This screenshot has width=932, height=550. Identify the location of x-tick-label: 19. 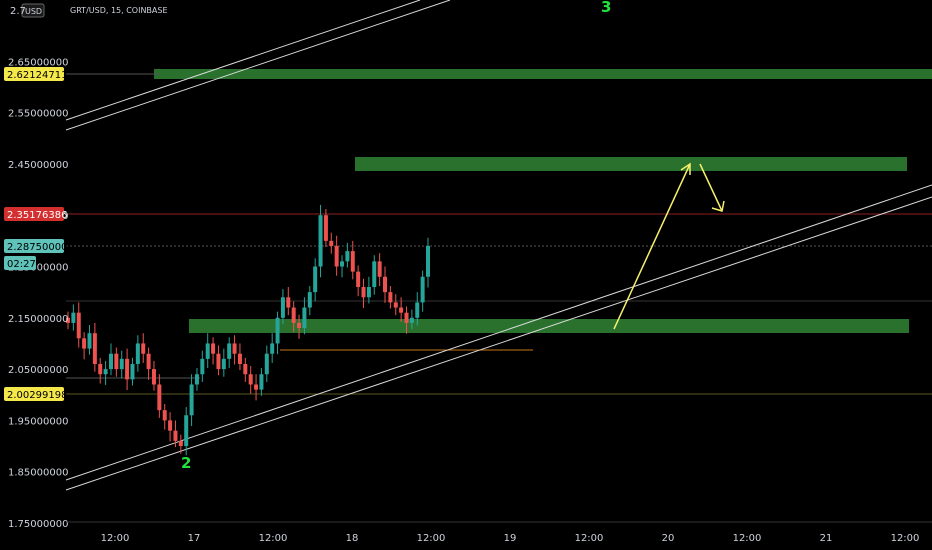
(510, 538).